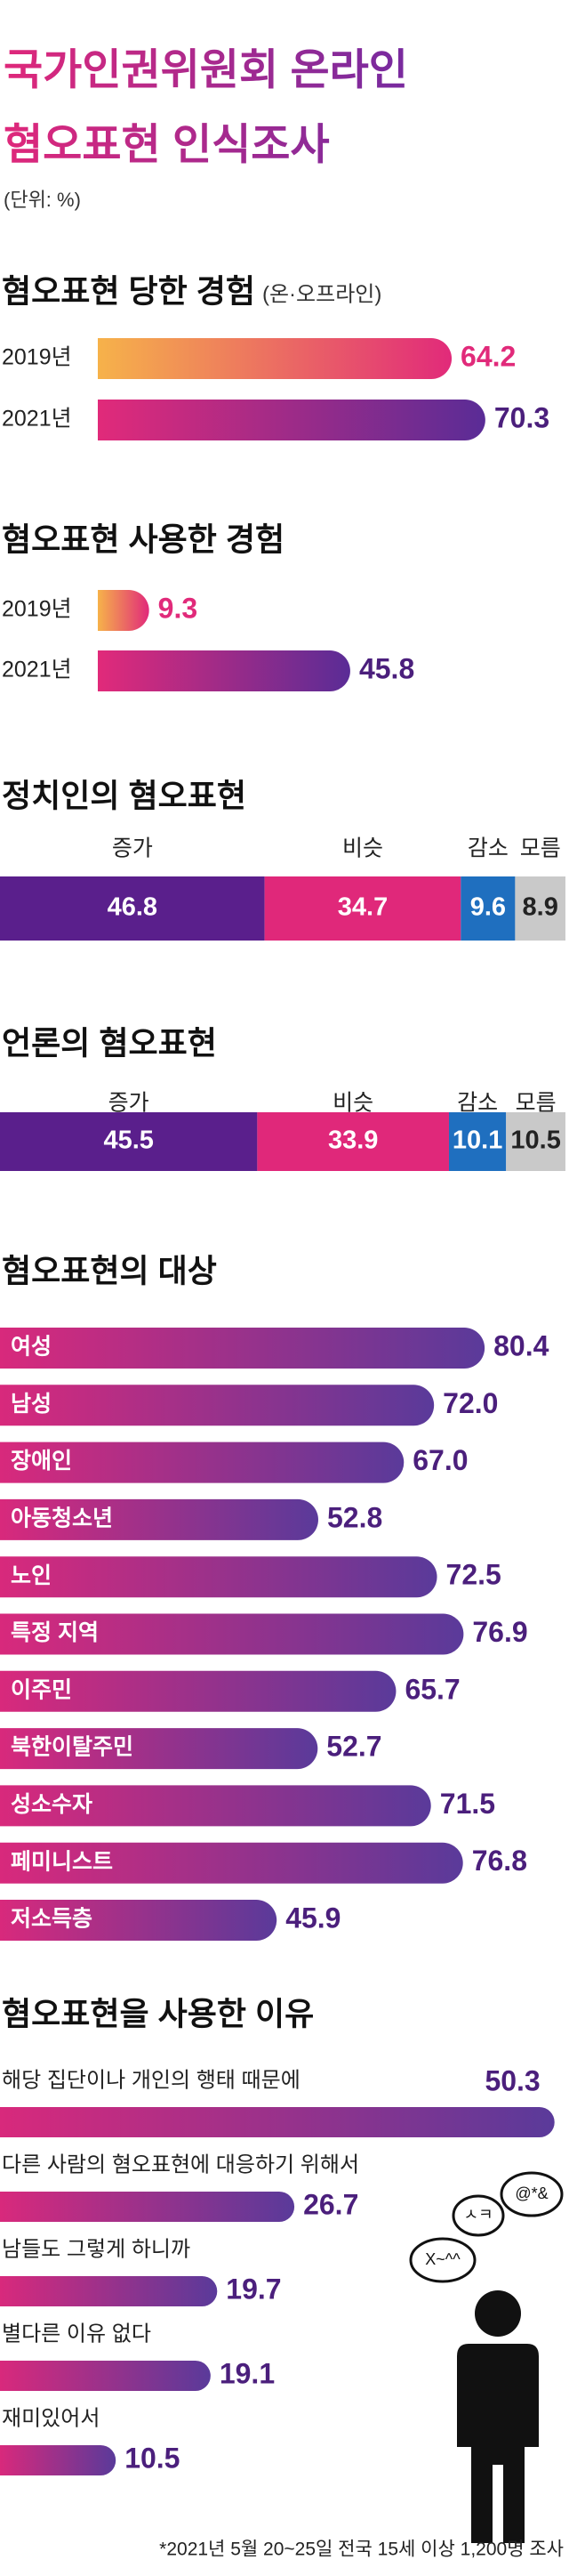 The width and height of the screenshot is (569, 2576). I want to click on value-label: 67.0, so click(440, 1460).